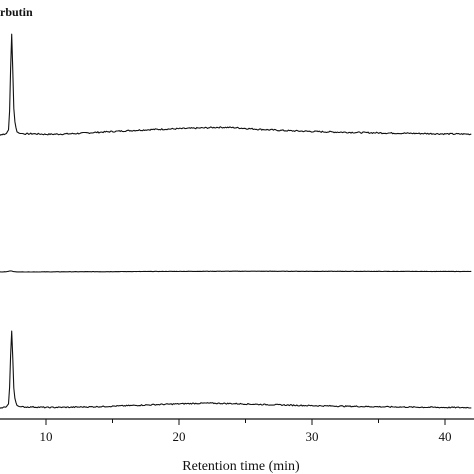  What do you see at coordinates (312, 436) in the screenshot?
I see `x-tick-label: 30` at bounding box center [312, 436].